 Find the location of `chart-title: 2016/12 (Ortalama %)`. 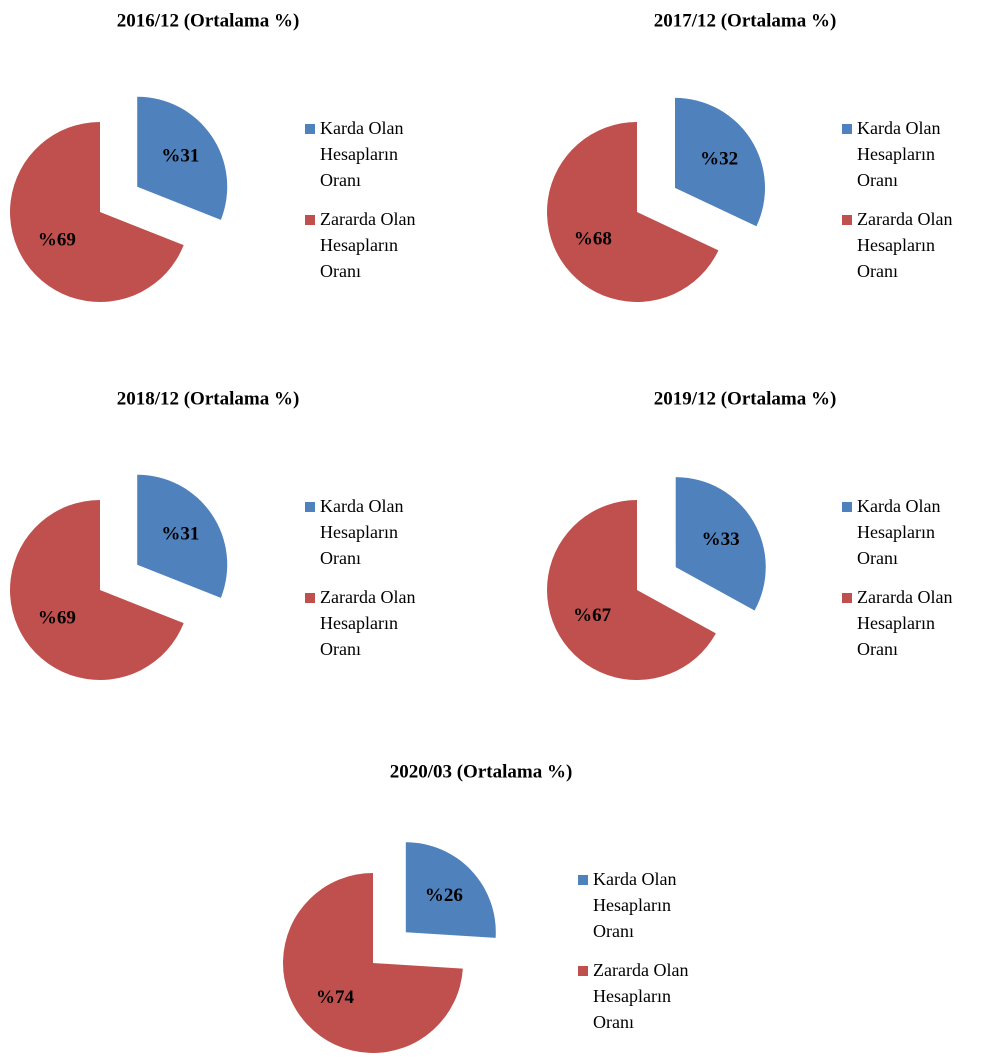

chart-title: 2016/12 (Ortalama %) is located at coordinates (208, 20).